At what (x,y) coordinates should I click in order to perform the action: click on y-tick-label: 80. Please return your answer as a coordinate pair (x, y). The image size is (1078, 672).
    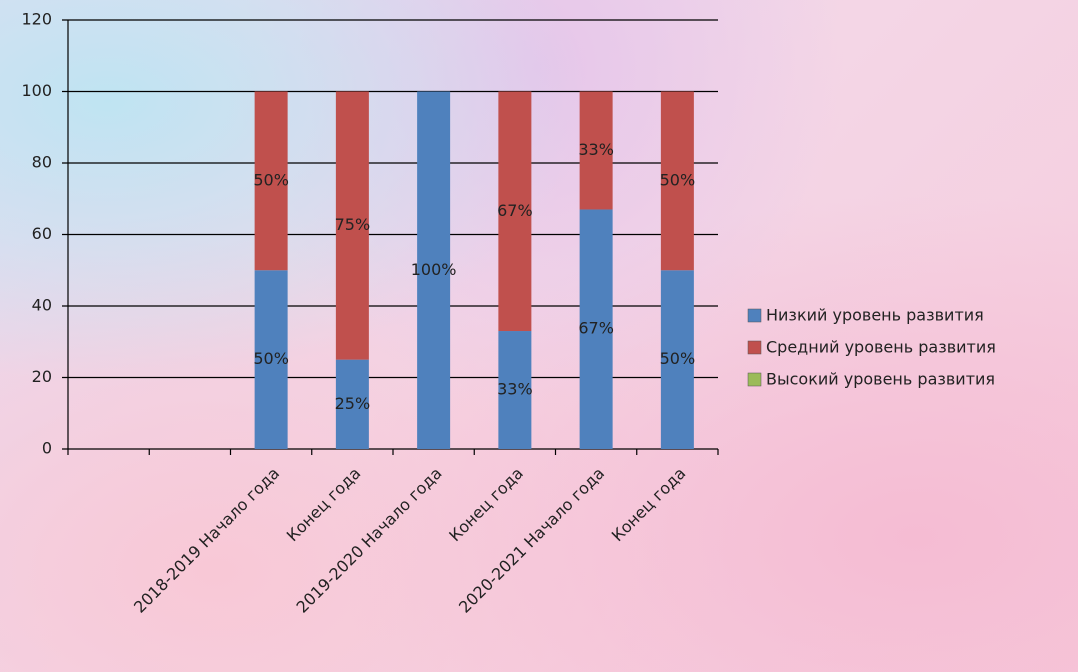
    Looking at the image, I should click on (42, 162).